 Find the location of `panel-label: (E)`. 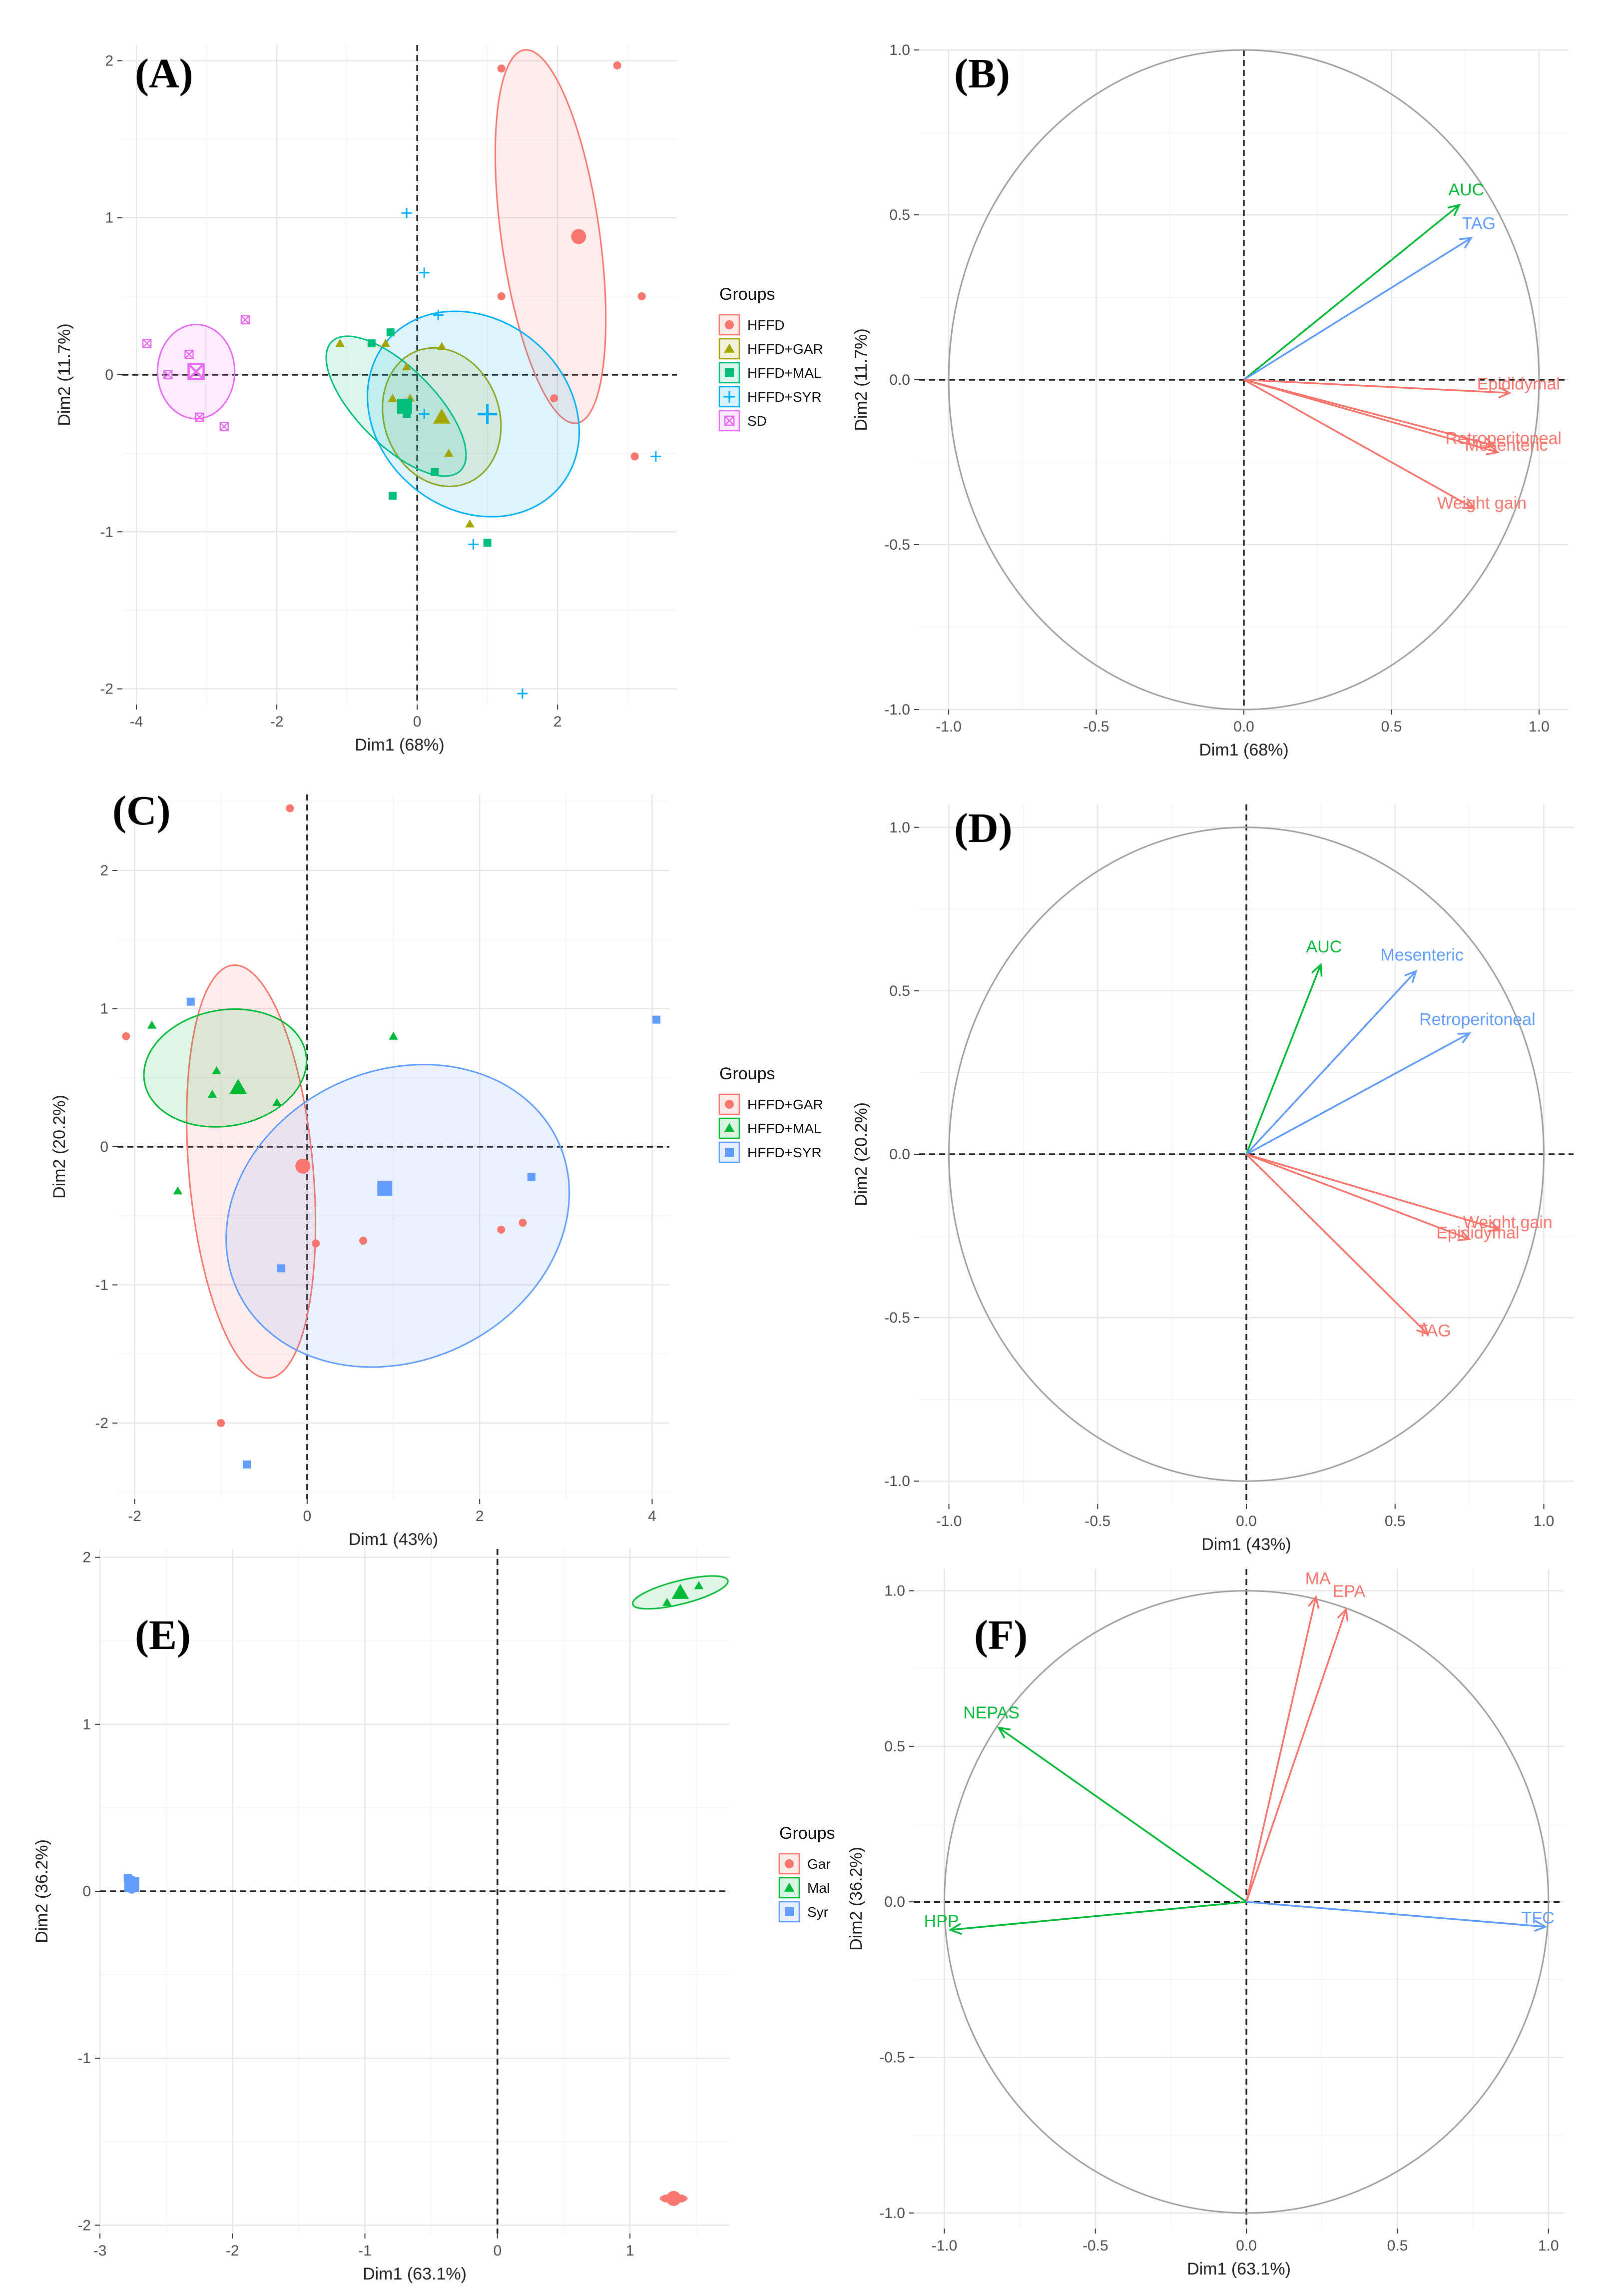

panel-label: (E) is located at coordinates (163, 1635).